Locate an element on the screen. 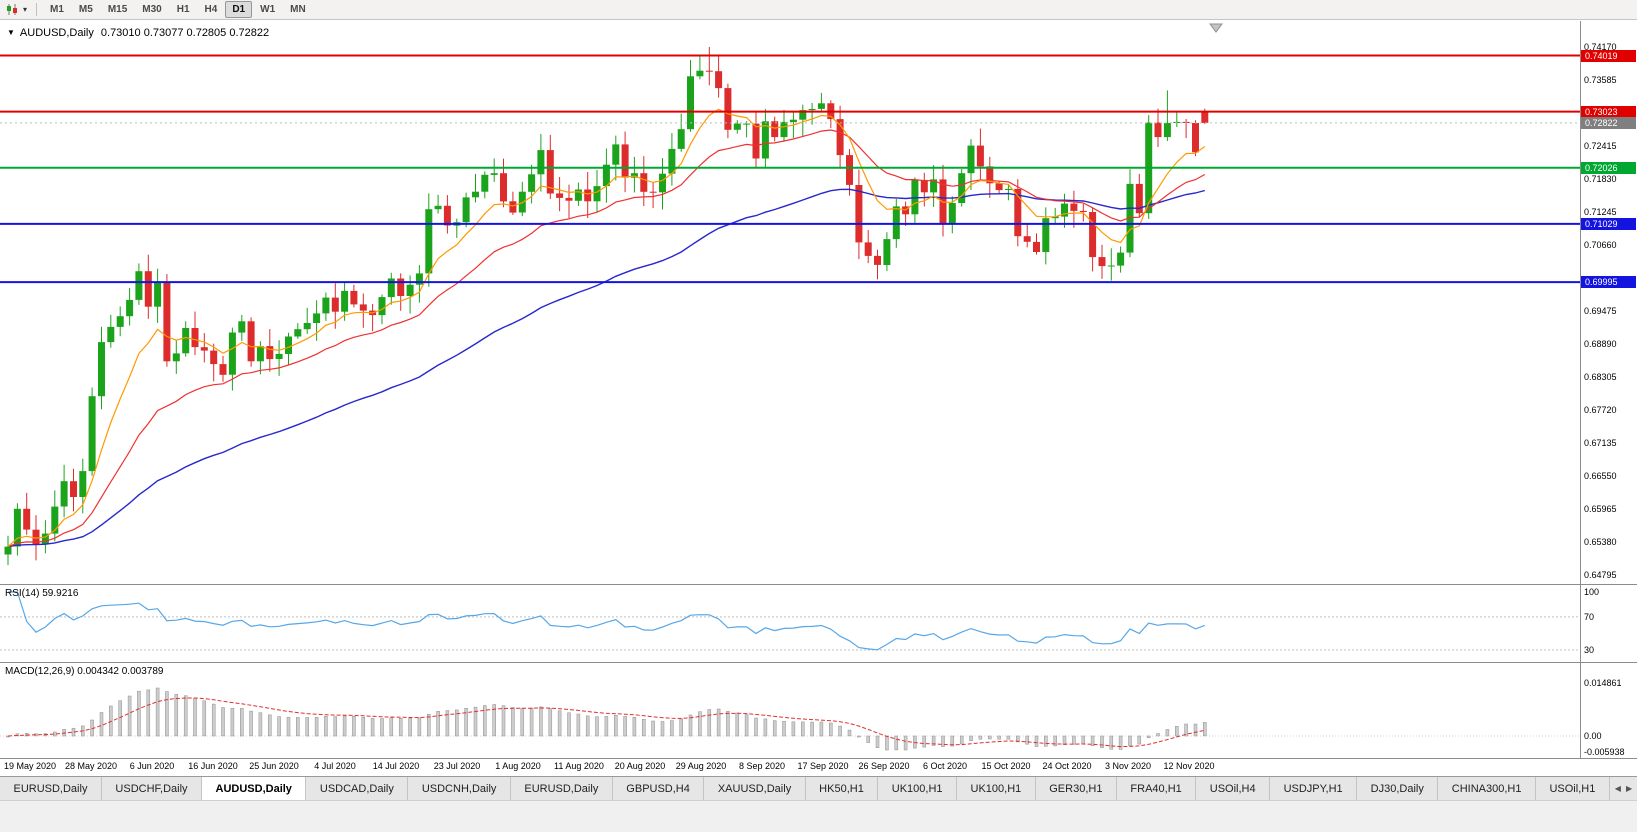 The width and height of the screenshot is (1637, 832). price-tick-label: 0.72415 is located at coordinates (1600, 146).